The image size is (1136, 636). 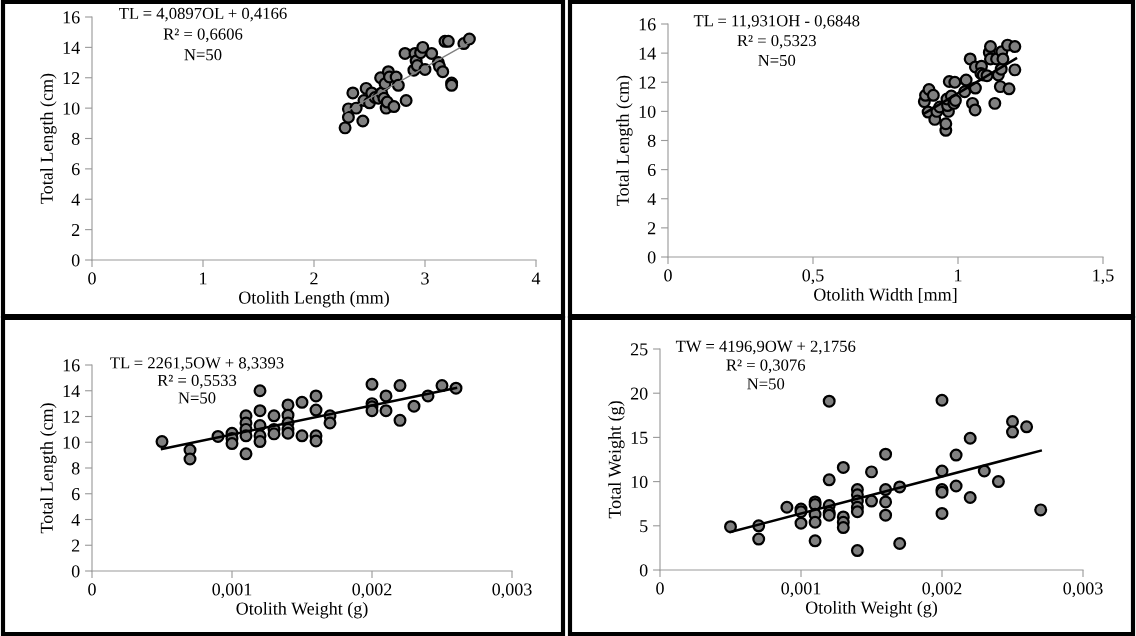 I want to click on x-axis-title: Otolith Width [mm], so click(x=885, y=295).